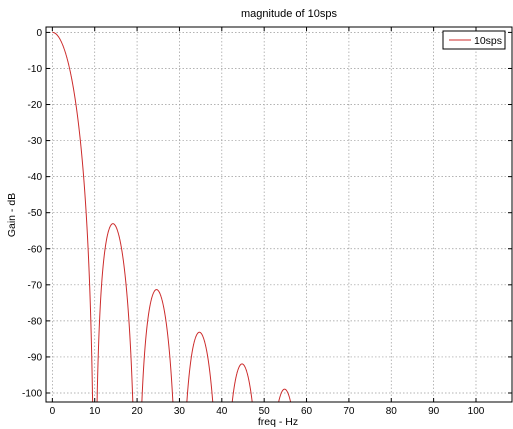  What do you see at coordinates (392, 411) in the screenshot?
I see `x-tick-label: 80` at bounding box center [392, 411].